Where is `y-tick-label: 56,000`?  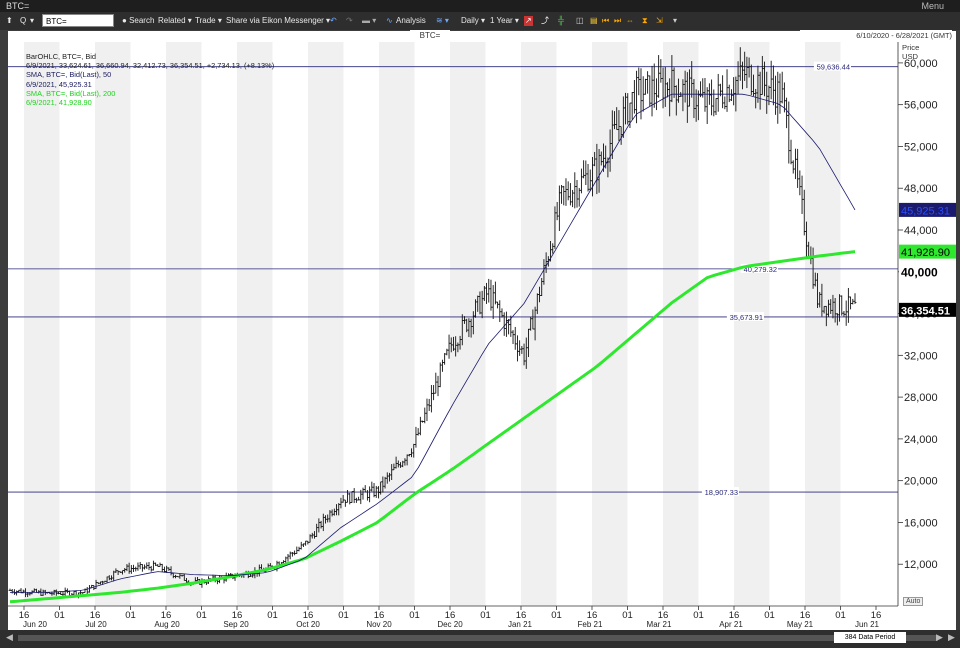 y-tick-label: 56,000 is located at coordinates (921, 106).